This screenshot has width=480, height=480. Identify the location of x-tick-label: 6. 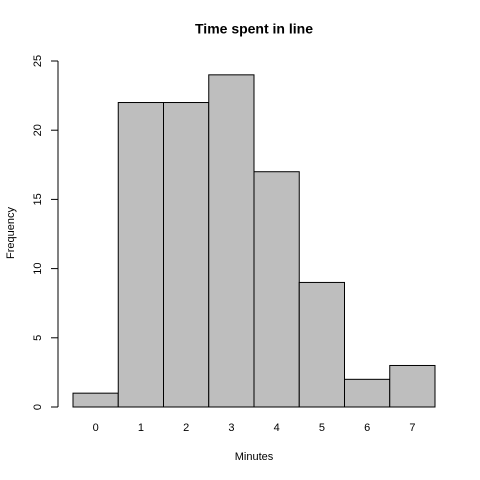
(367, 428).